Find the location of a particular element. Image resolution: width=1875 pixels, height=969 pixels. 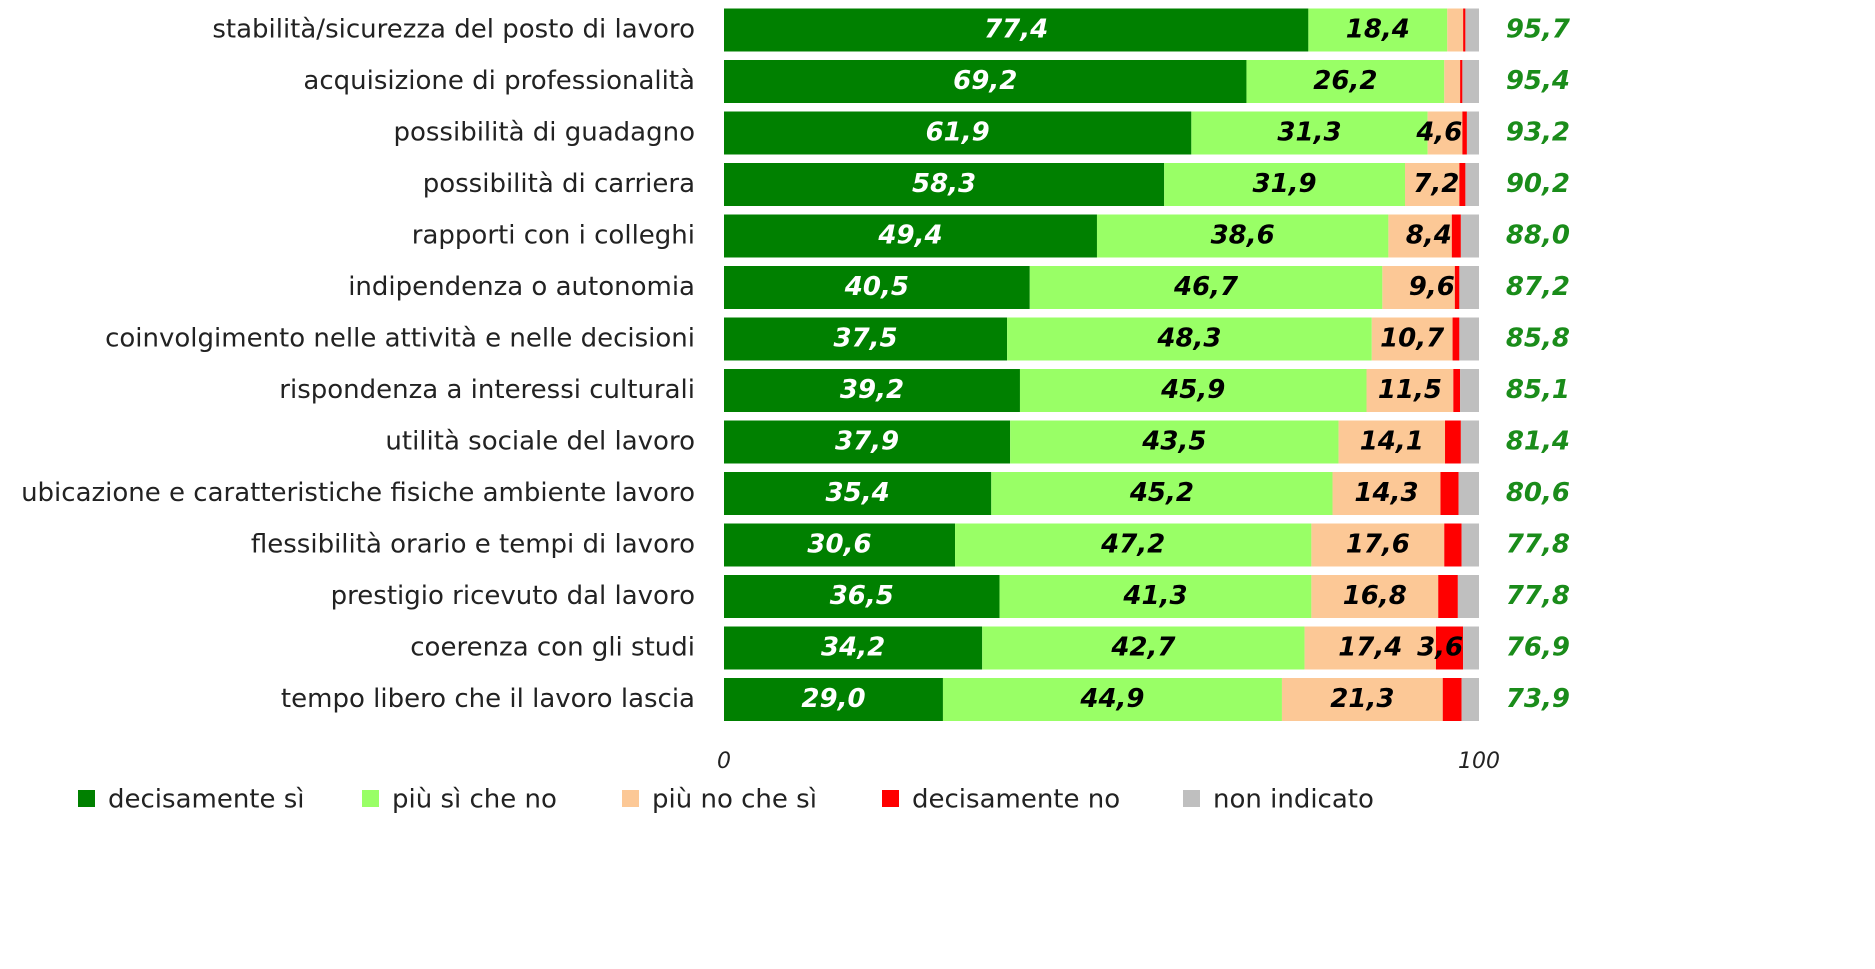

value-label: 29,0 is located at coordinates (833, 699).